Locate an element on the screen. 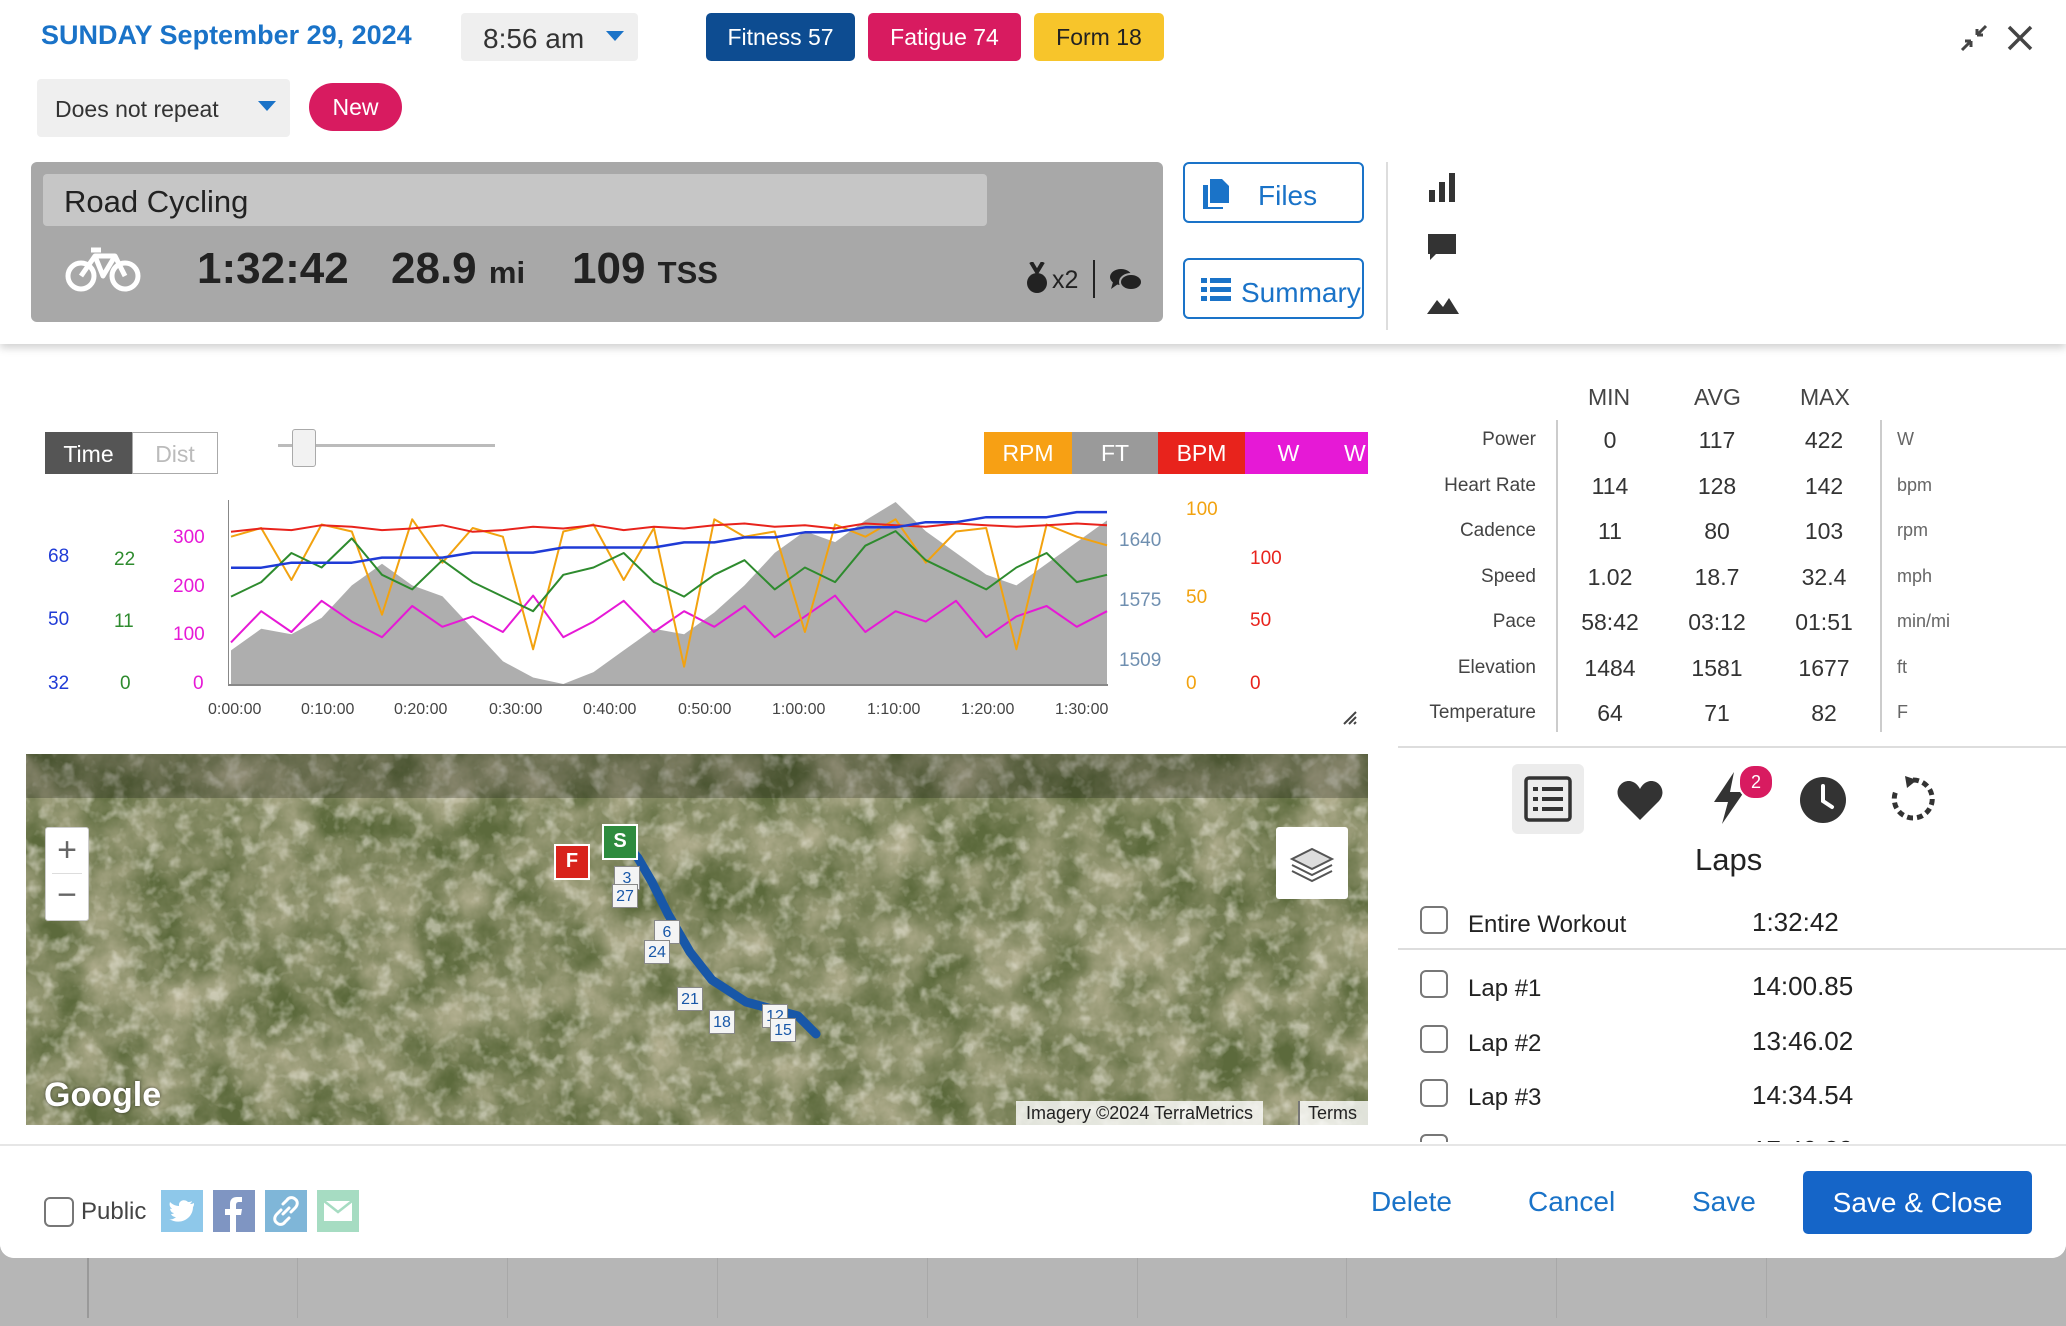 This screenshot has height=1326, width=2066. summary-button: Summary is located at coordinates (1273, 288).